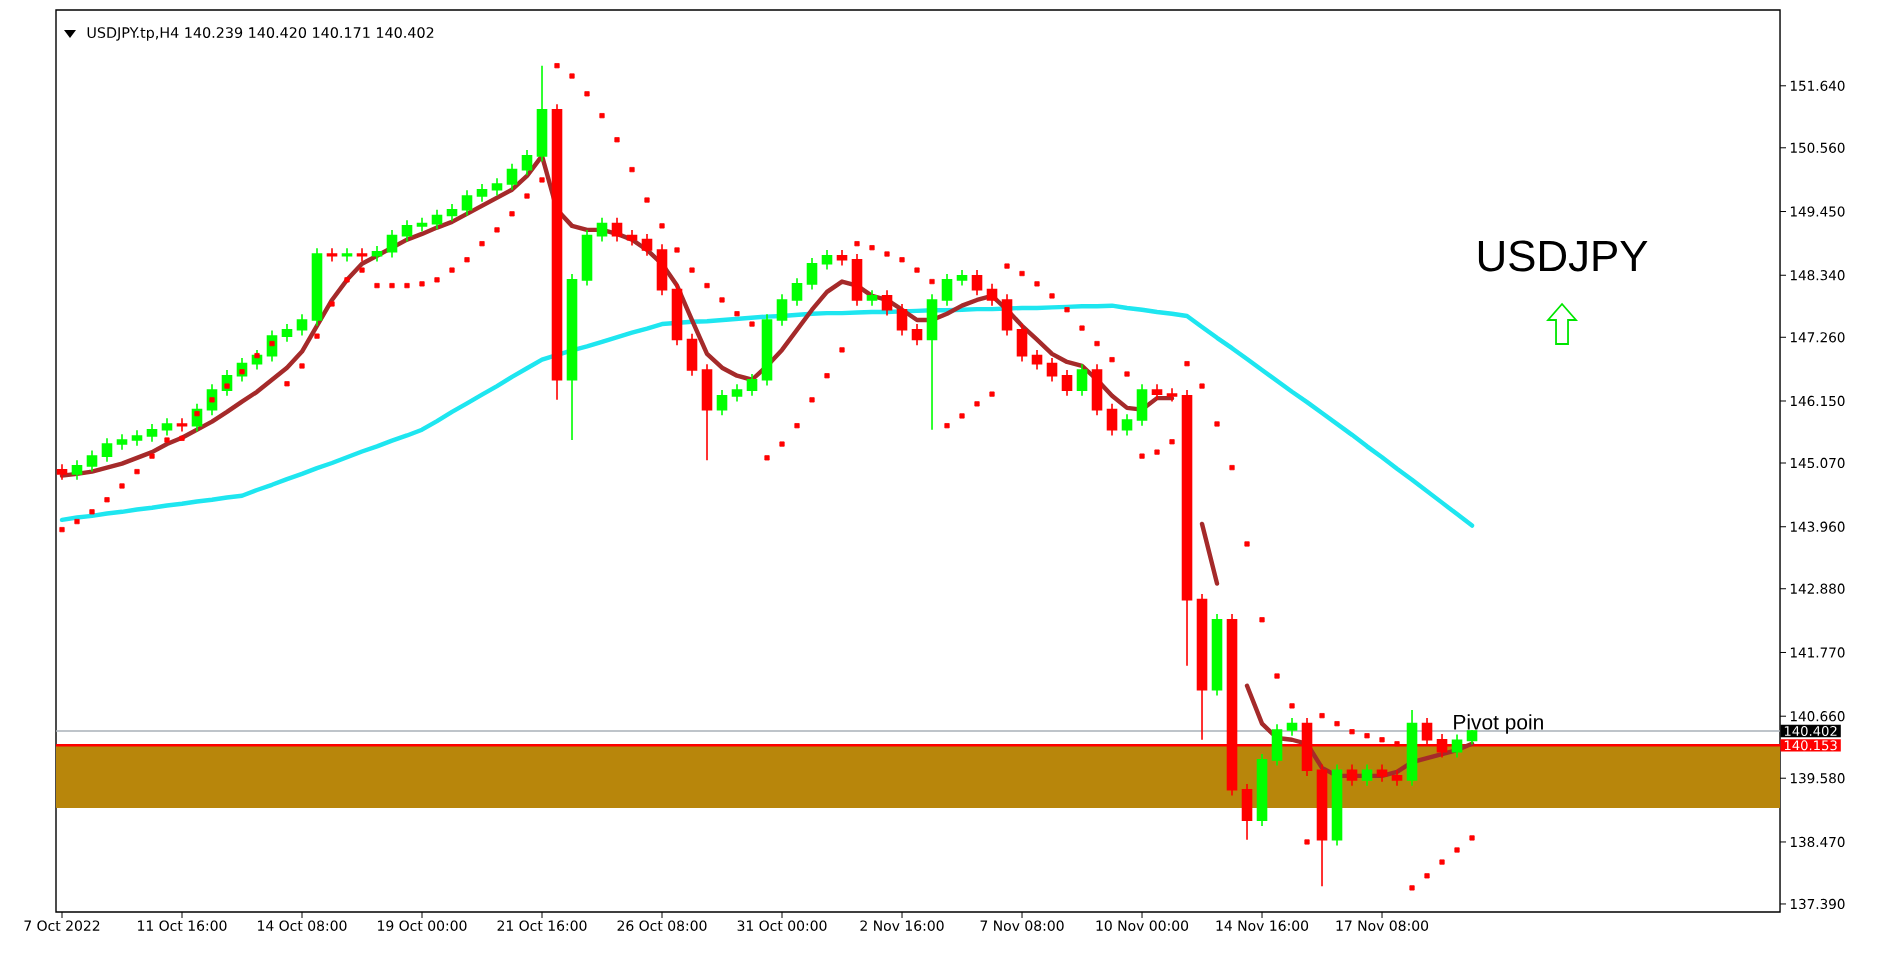  I want to click on annotation: USDJPY, so click(1563, 256).